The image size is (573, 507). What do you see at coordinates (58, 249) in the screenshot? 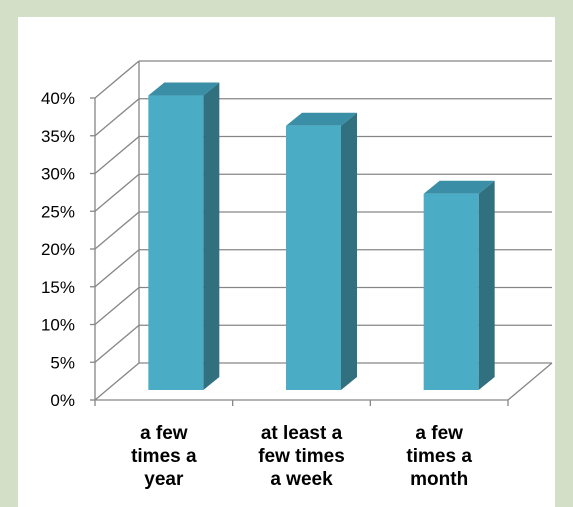
I see `y-tick-label: 20%` at bounding box center [58, 249].